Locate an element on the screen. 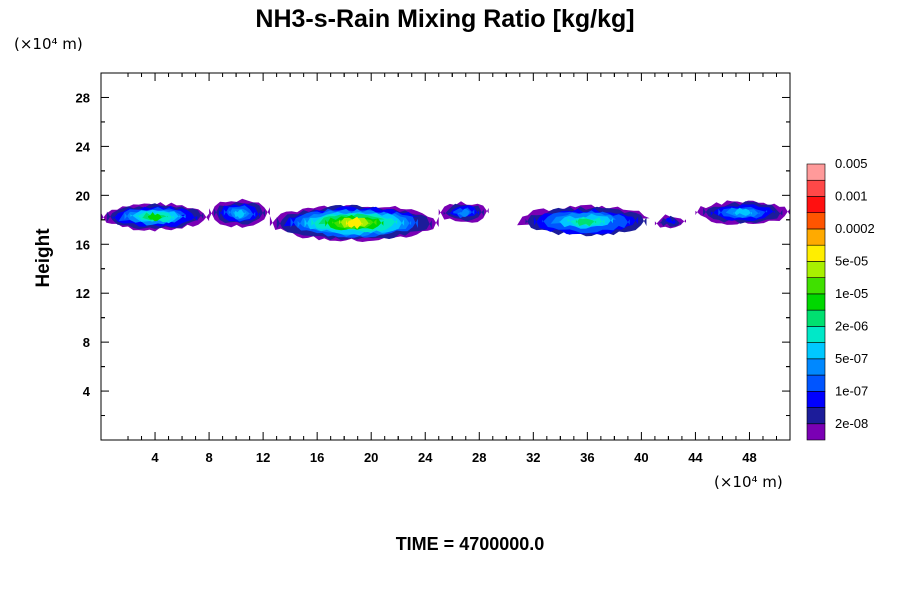  x-unit-label: (×10⁴ m) is located at coordinates (748, 482).